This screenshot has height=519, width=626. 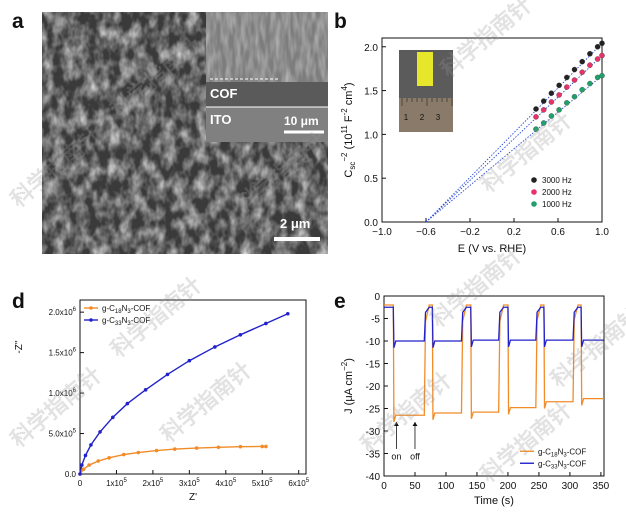 I want to click on x-tick-label: 6x10⁵, so click(x=298, y=483).